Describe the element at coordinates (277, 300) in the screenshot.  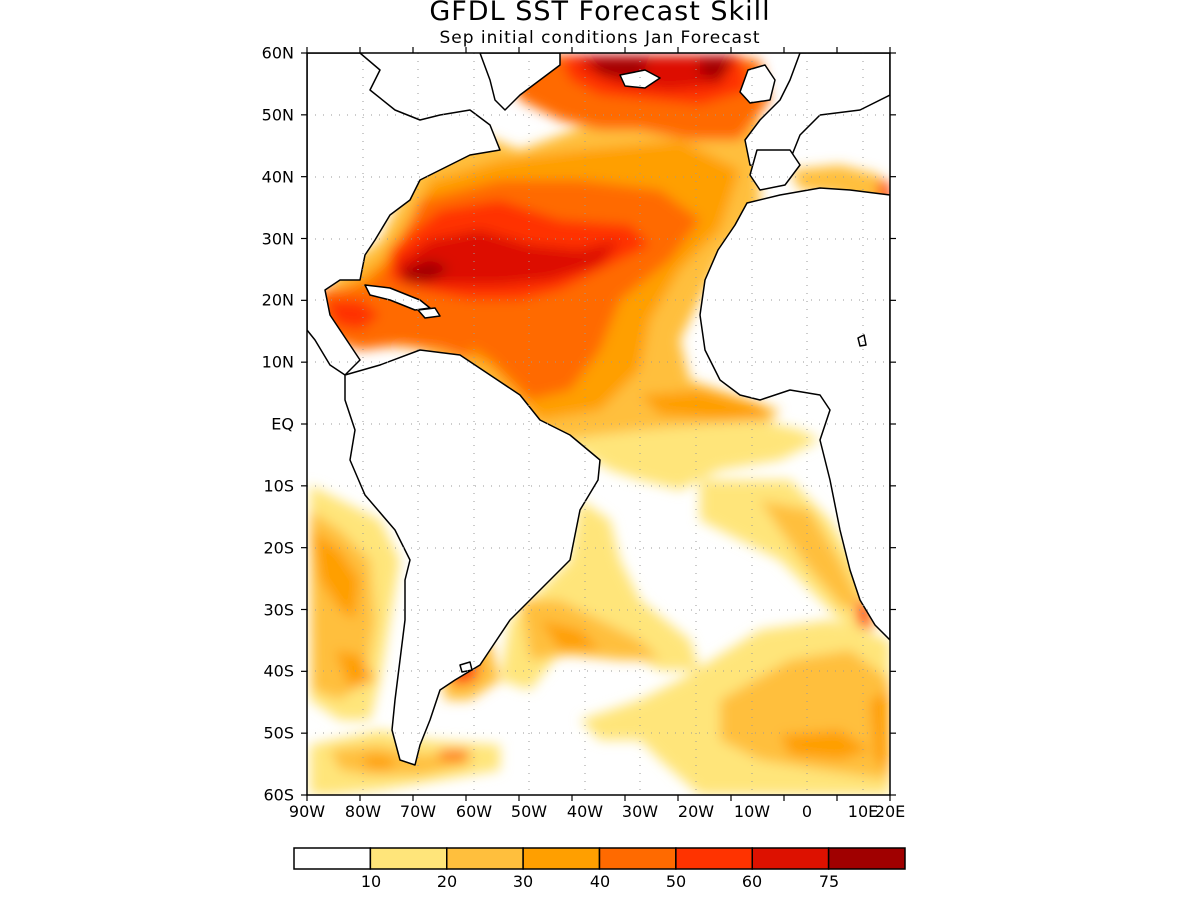
I see `lat-label-20n: 20N` at that location.